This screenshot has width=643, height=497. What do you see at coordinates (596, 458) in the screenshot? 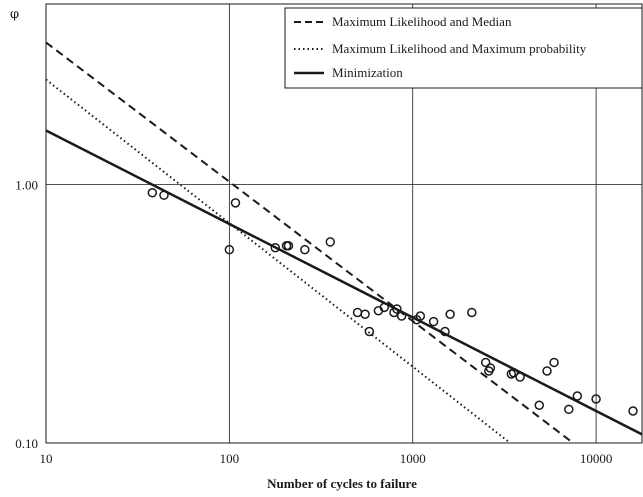
I see `x-tick-label: 10000` at bounding box center [596, 458].